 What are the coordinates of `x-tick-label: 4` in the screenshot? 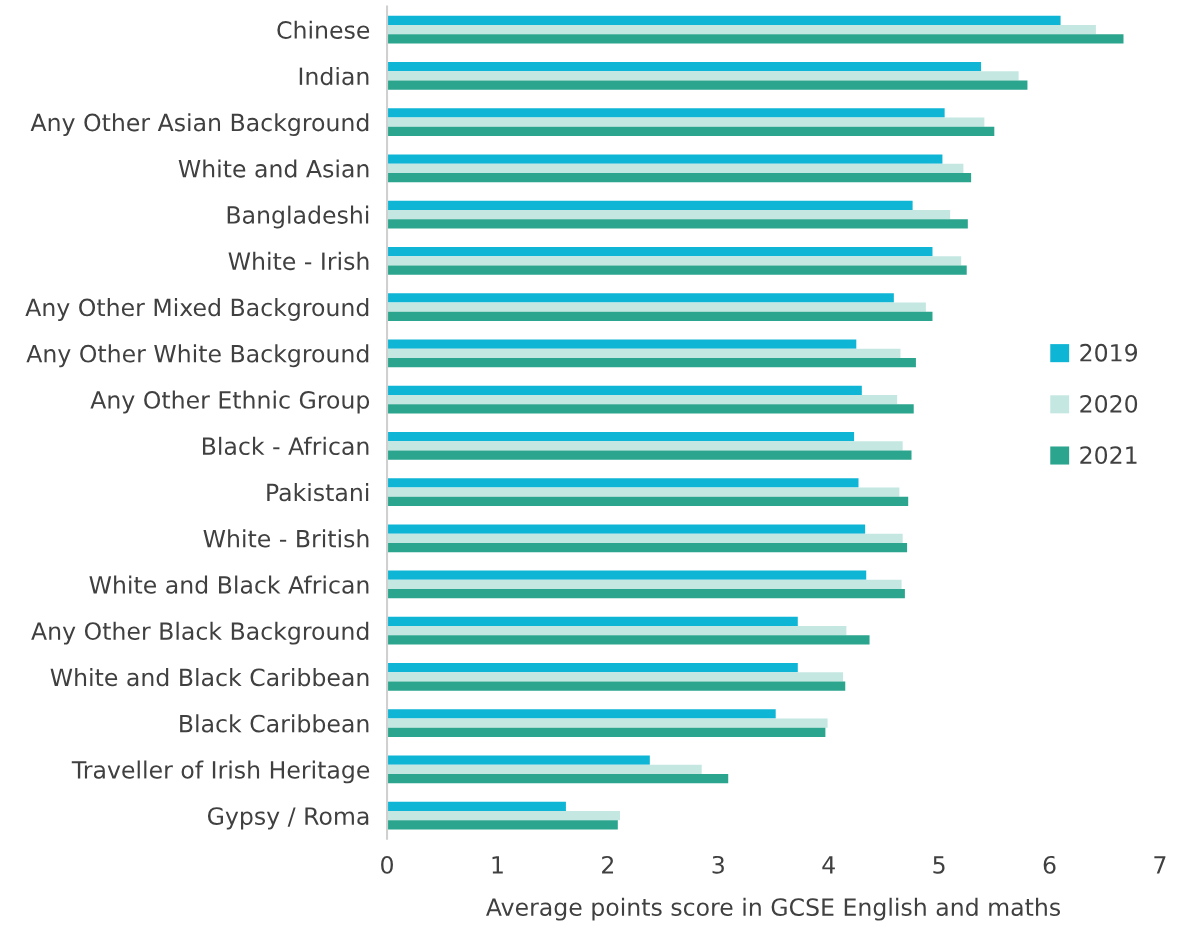 It's located at (828, 865).